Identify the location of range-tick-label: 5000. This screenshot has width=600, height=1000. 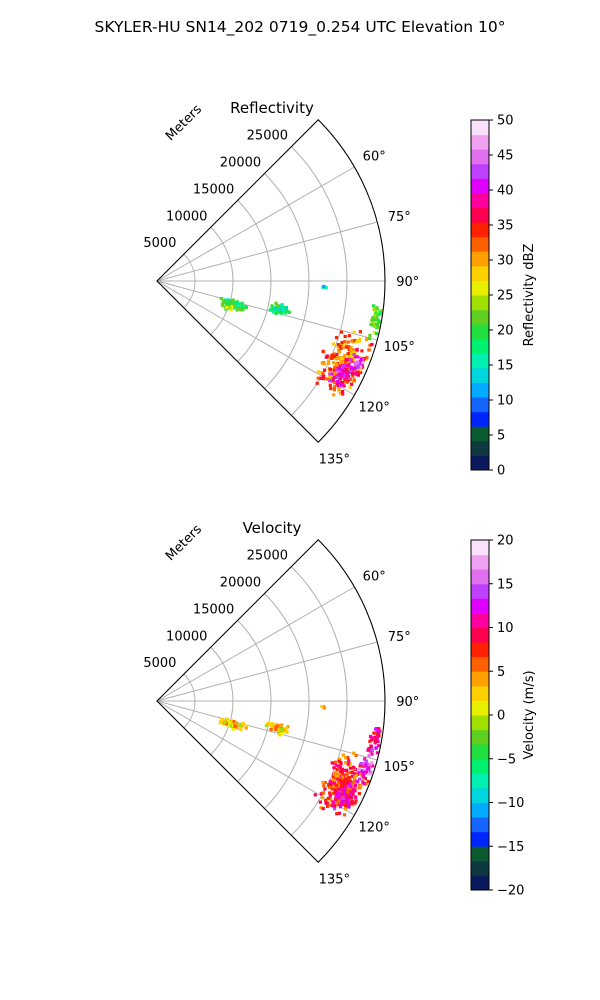
(159, 243).